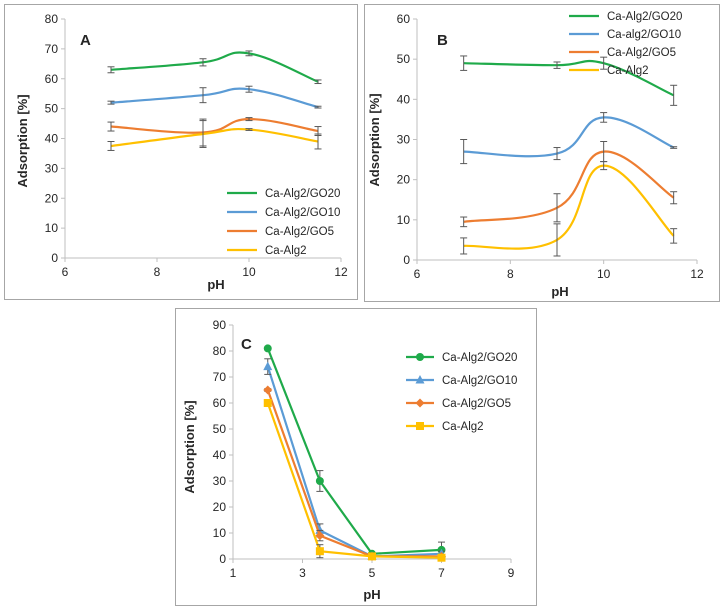 The height and width of the screenshot is (612, 724). I want to click on legend-entry: Ca-alg2/GO10, so click(625, 35).